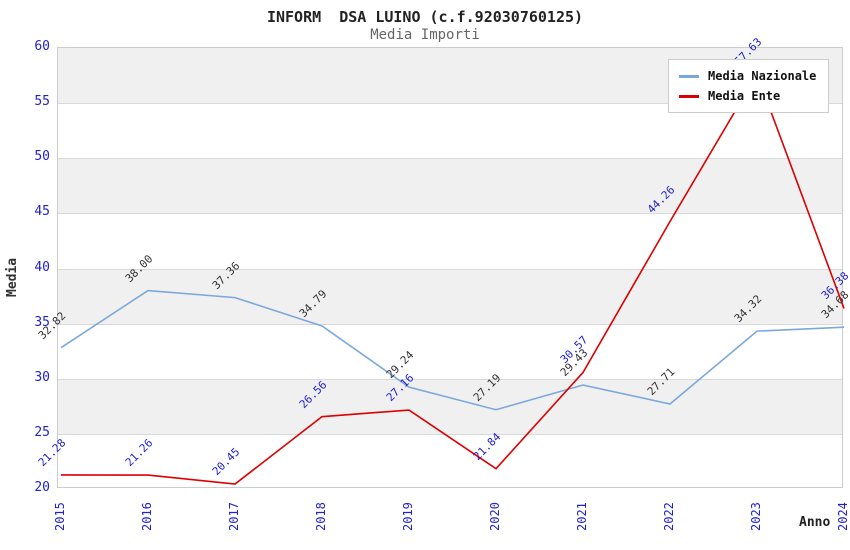 This screenshot has width=850, height=550. Describe the element at coordinates (495, 516) in the screenshot. I see `x-tick: 2020` at that location.